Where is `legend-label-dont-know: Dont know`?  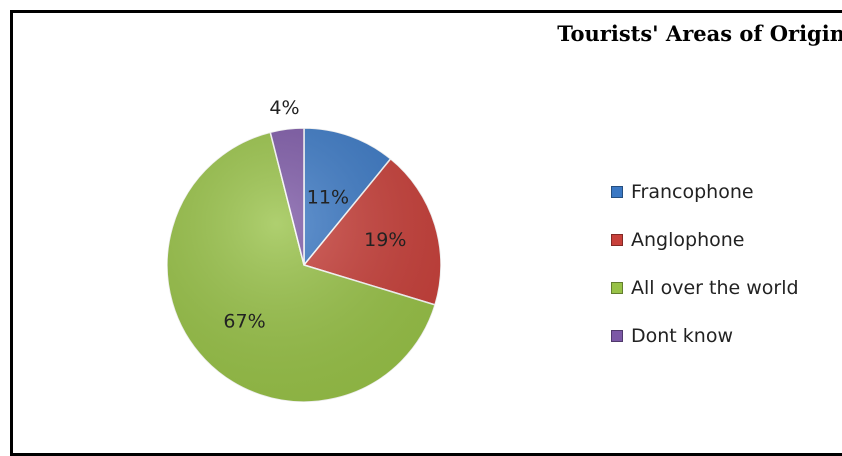
legend-label-dont-know: Dont know is located at coordinates (682, 336).